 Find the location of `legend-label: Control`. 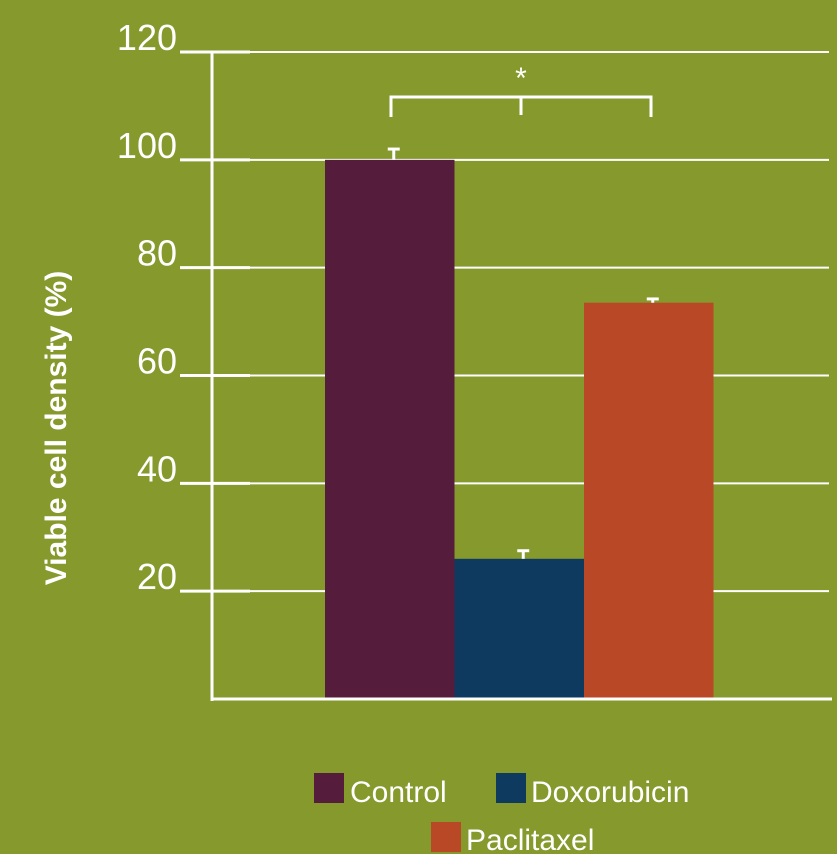

legend-label: Control is located at coordinates (398, 792).